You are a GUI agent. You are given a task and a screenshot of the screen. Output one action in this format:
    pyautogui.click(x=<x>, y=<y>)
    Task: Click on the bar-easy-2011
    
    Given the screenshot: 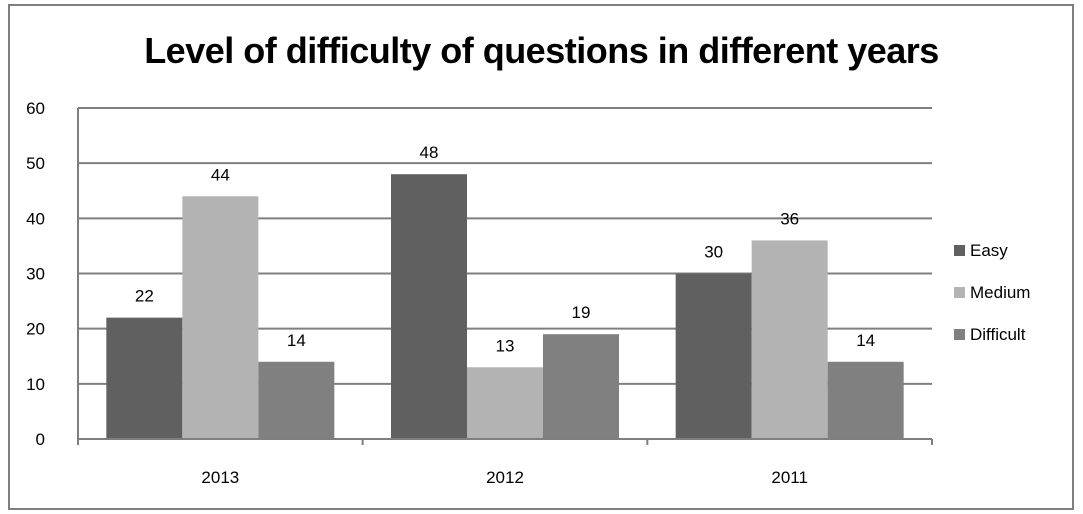 What is the action you would take?
    pyautogui.click(x=713, y=356)
    